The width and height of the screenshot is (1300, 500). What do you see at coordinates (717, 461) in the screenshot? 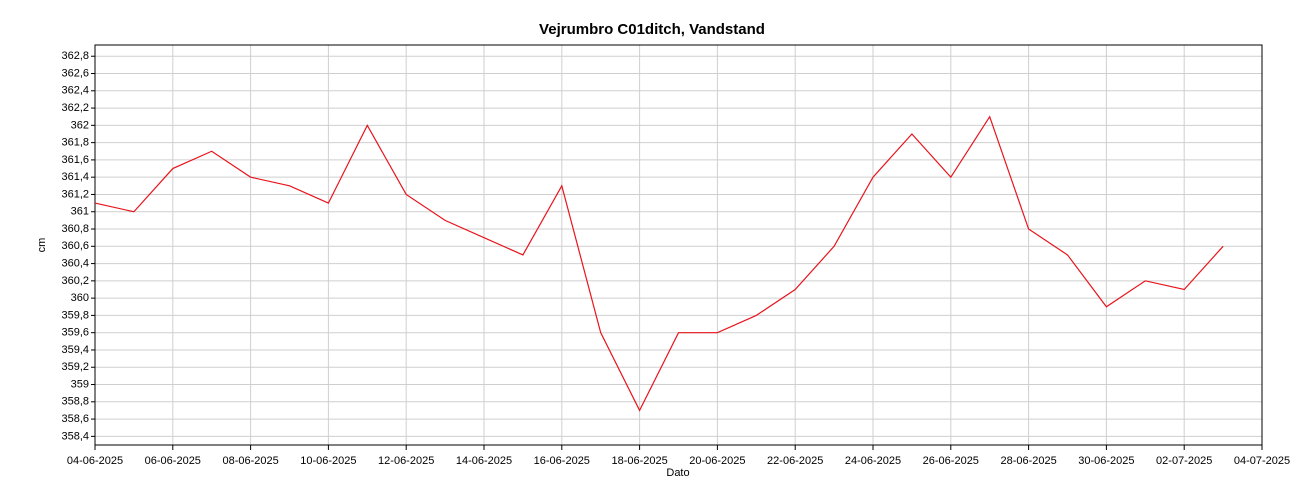
I see `x-tick-label: 20-06-2025` at bounding box center [717, 461].